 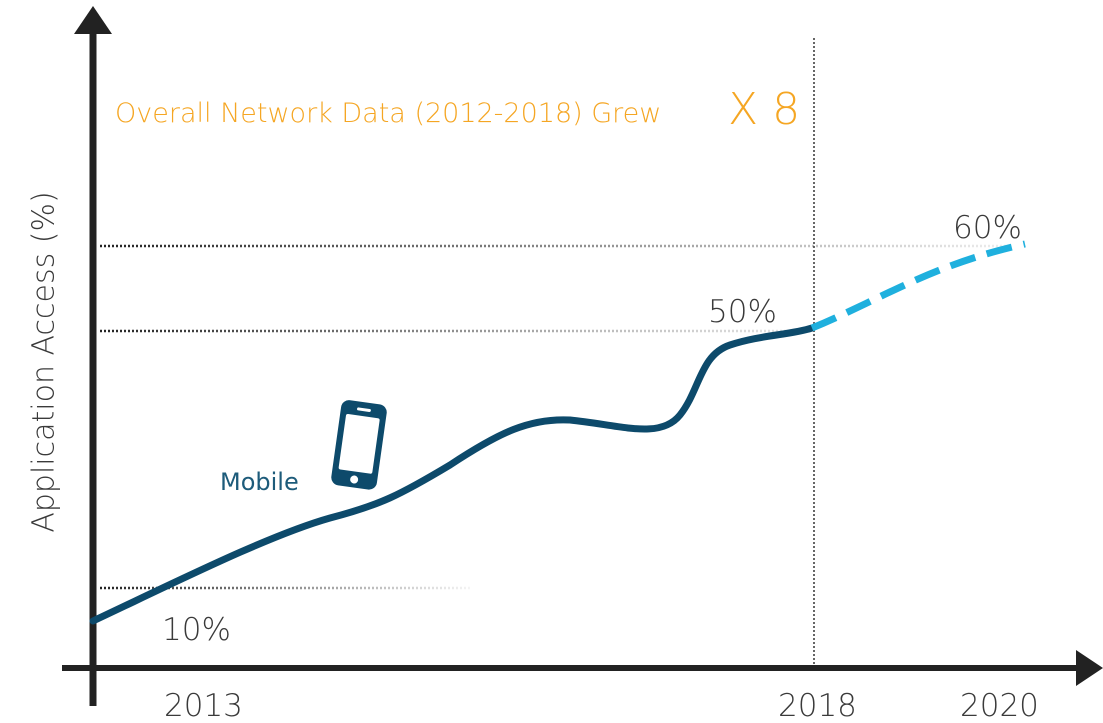 What do you see at coordinates (196, 630) in the screenshot?
I see `level-label: 10%` at bounding box center [196, 630].